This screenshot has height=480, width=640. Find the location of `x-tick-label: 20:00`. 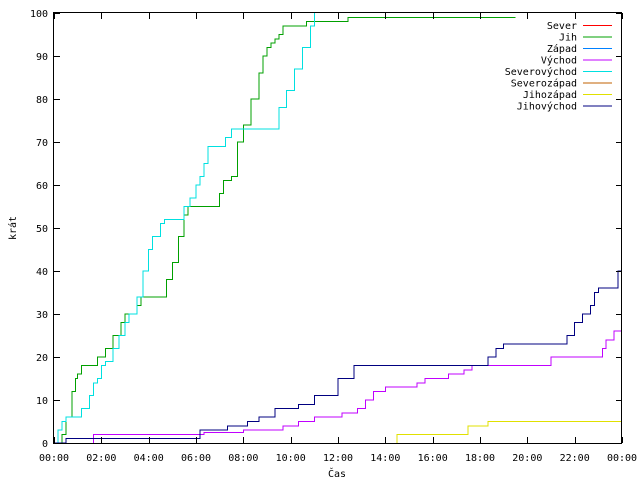

x-tick-label: 20:00 is located at coordinates (527, 458).